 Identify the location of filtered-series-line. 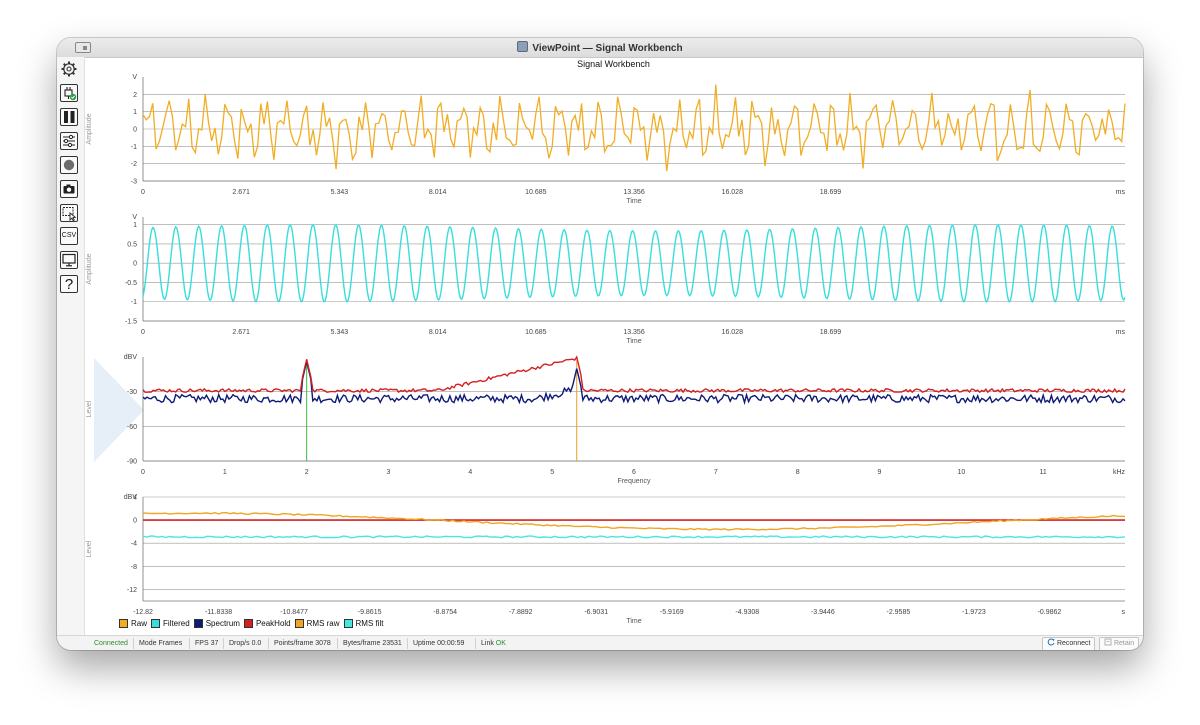
(634, 263).